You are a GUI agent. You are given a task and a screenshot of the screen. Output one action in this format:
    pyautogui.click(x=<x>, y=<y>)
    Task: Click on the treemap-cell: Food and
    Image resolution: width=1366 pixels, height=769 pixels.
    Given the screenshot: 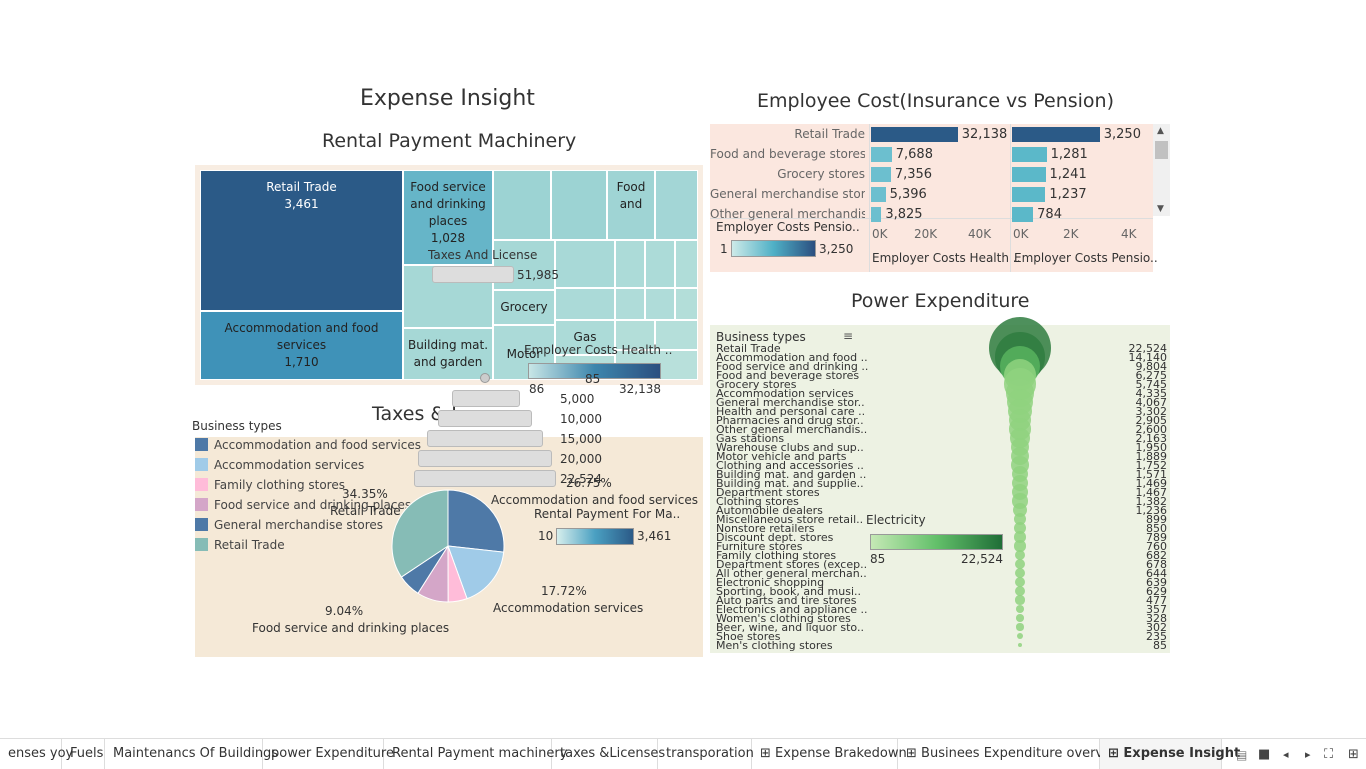 What is the action you would take?
    pyautogui.click(x=631, y=205)
    